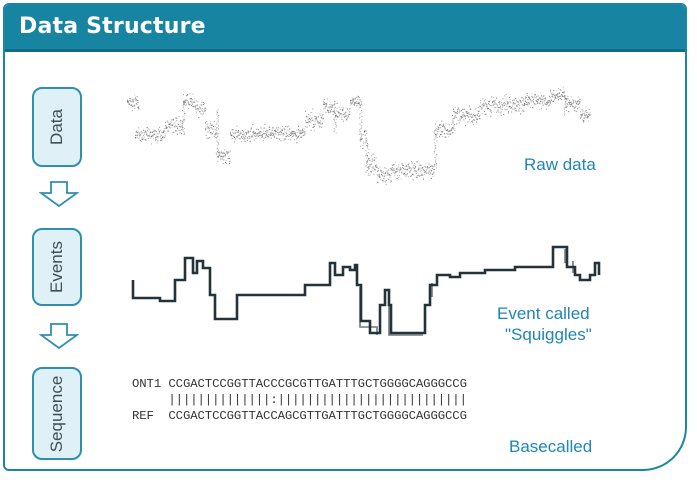 The width and height of the screenshot is (697, 480). Describe the element at coordinates (454, 292) in the screenshot. I see `squiggle-trace-shadow` at that location.